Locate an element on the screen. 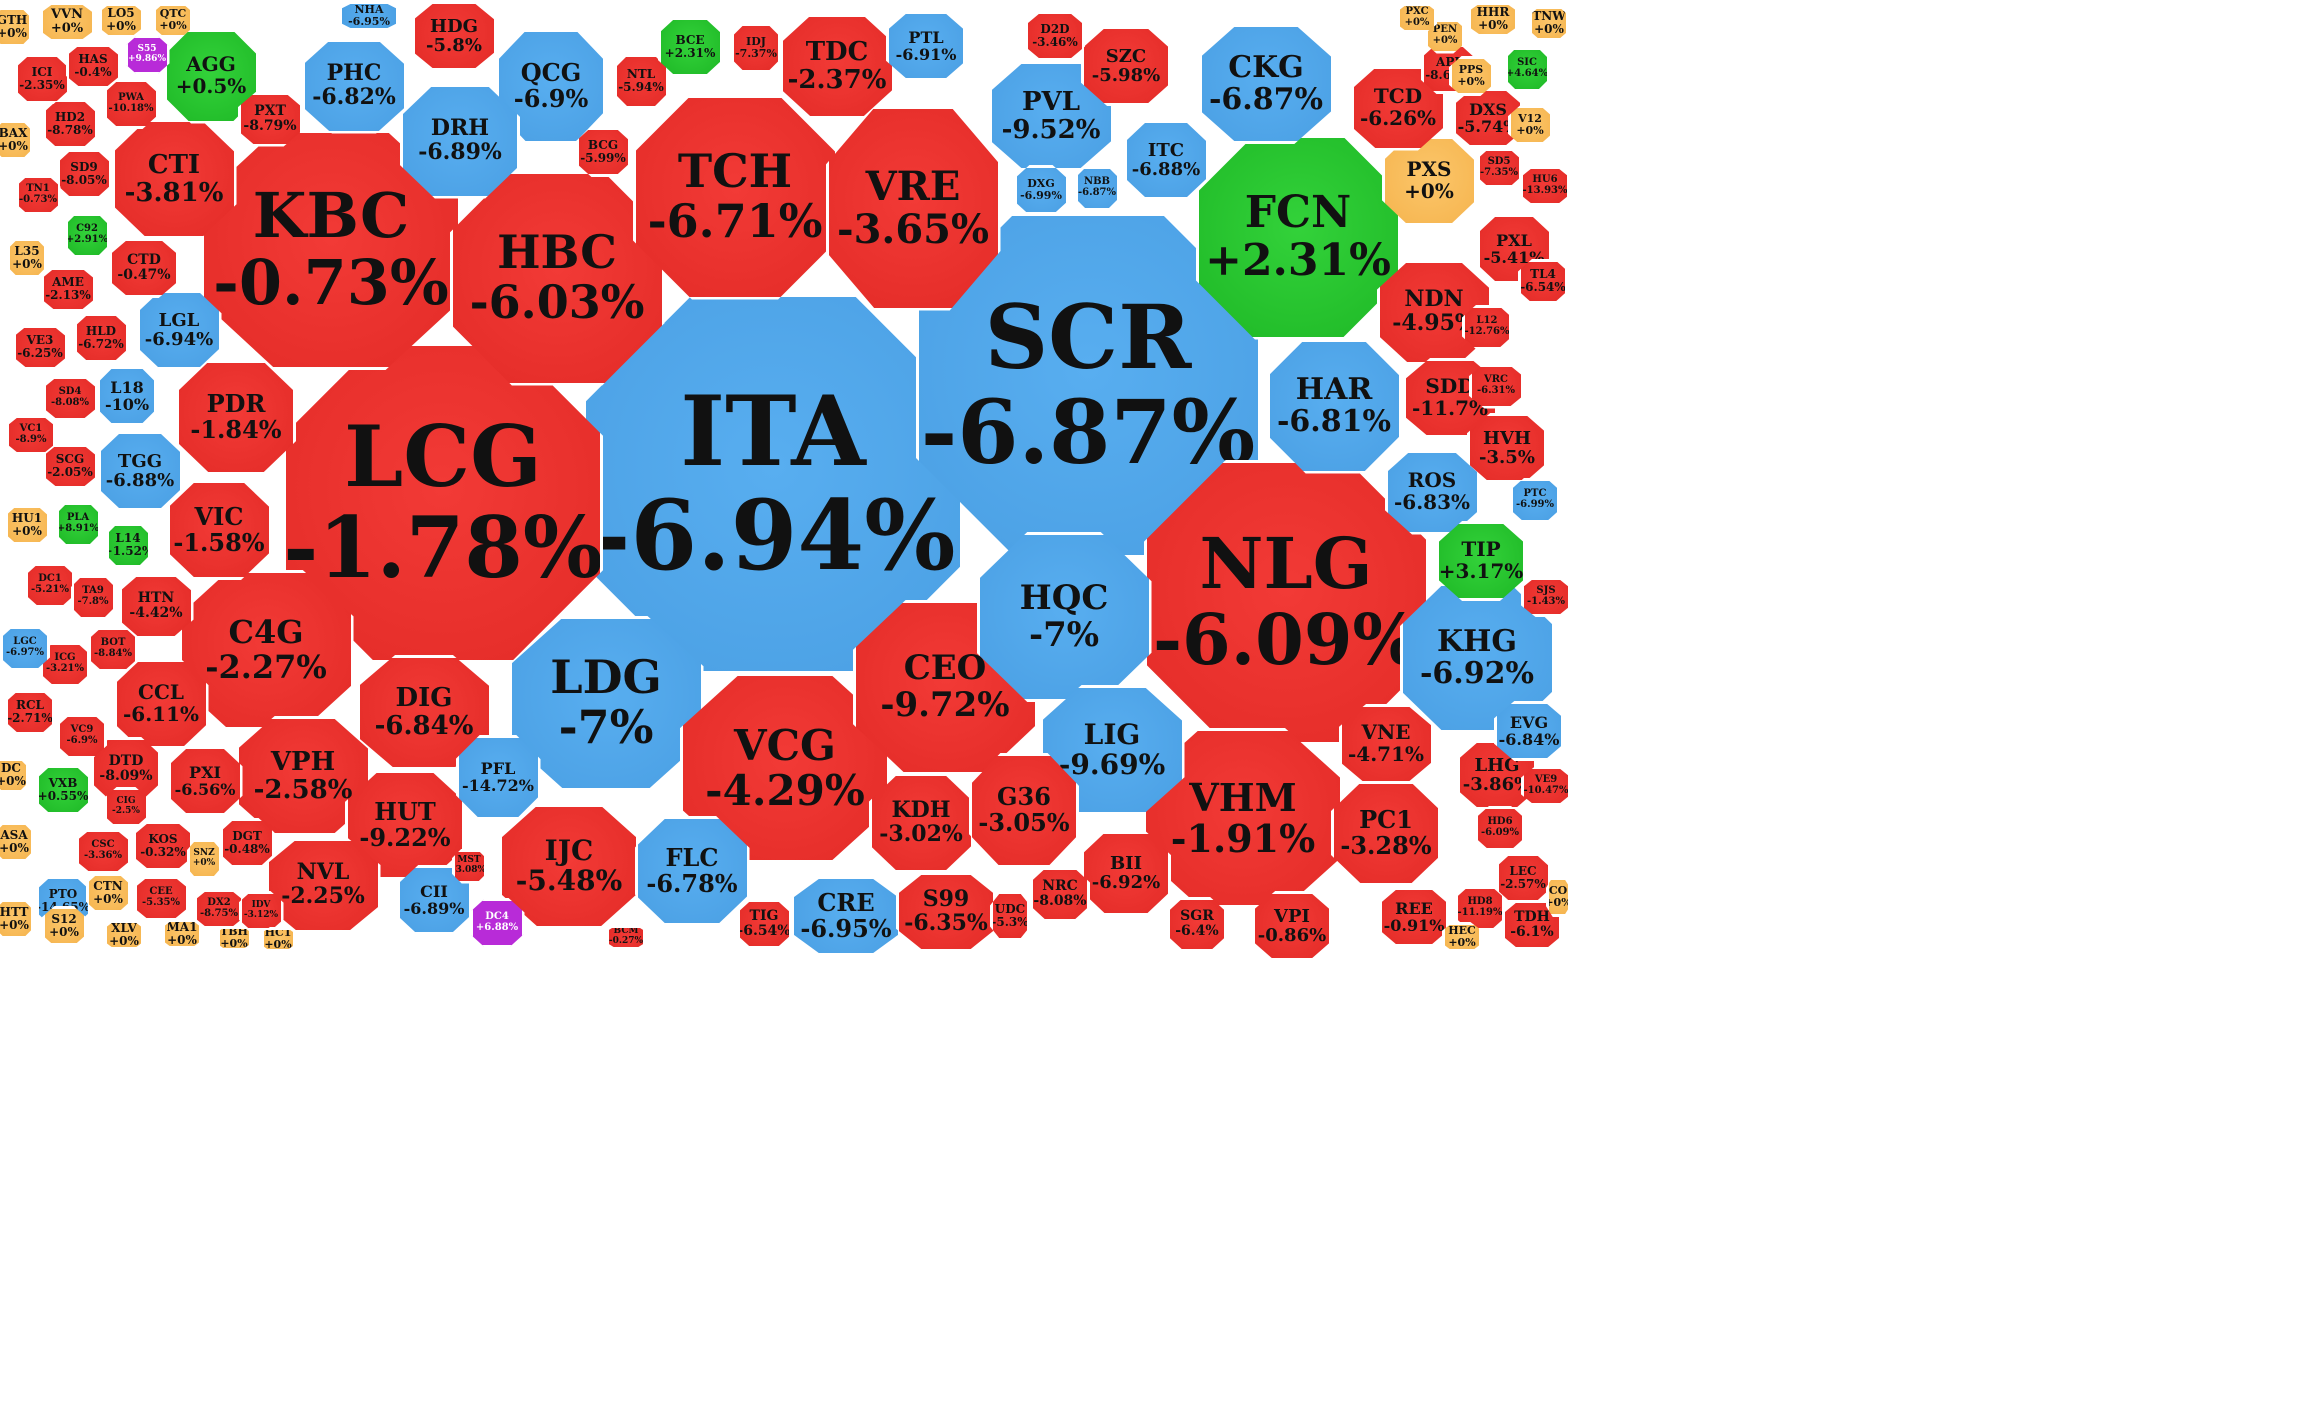 Image resolution: width=2309 pixels, height=1402 pixels. cell-bax: BAX +0% is located at coordinates (16, 140).